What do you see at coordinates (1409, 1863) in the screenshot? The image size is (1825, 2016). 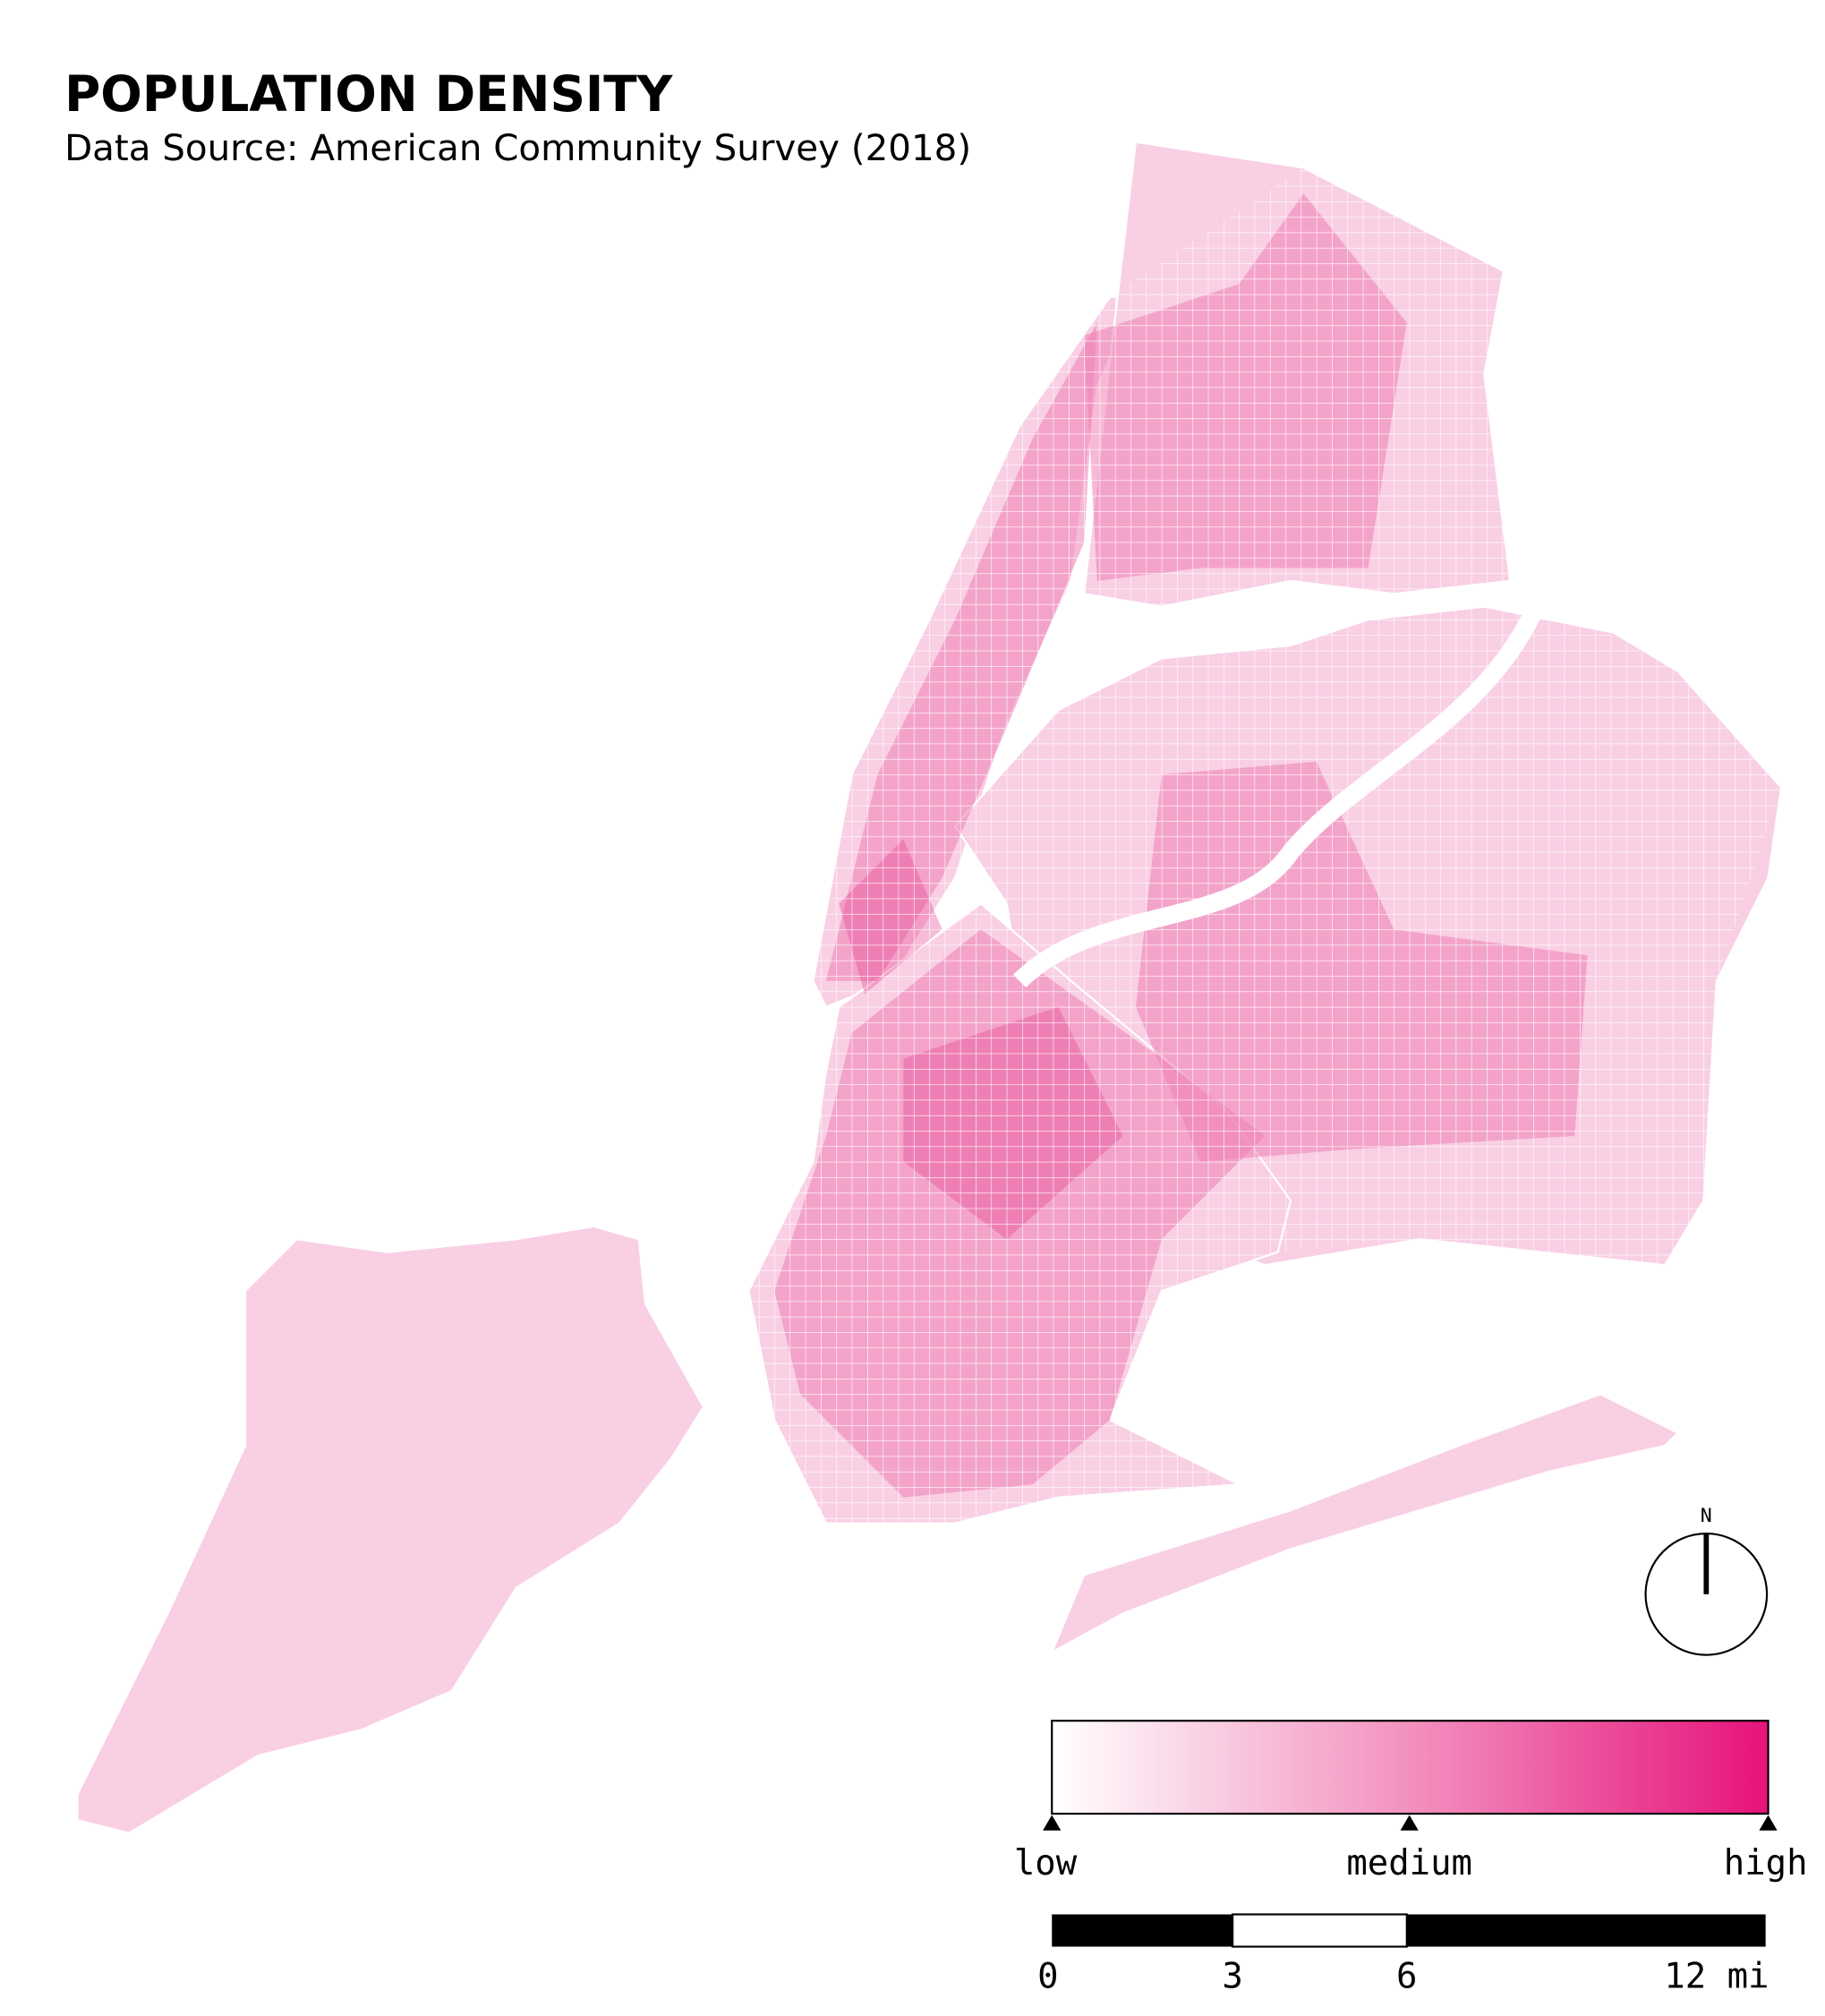 I see `legend-label: medium` at bounding box center [1409, 1863].